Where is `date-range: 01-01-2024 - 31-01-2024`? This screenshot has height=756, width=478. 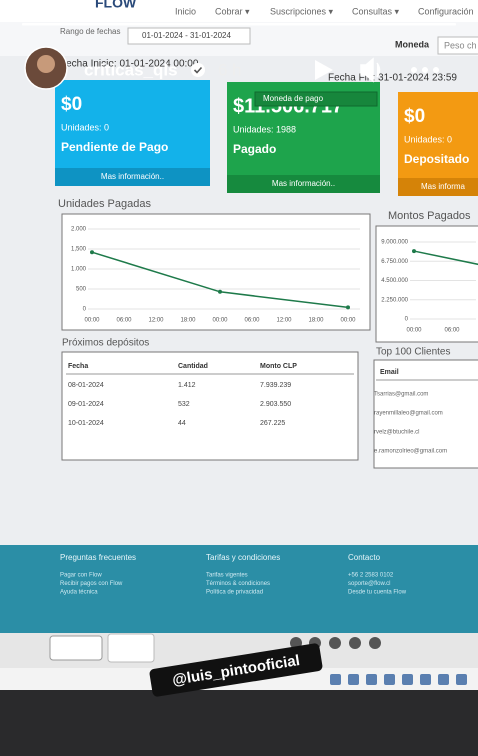
date-range: 01-01-2024 - 31-01-2024 is located at coordinates (187, 35).